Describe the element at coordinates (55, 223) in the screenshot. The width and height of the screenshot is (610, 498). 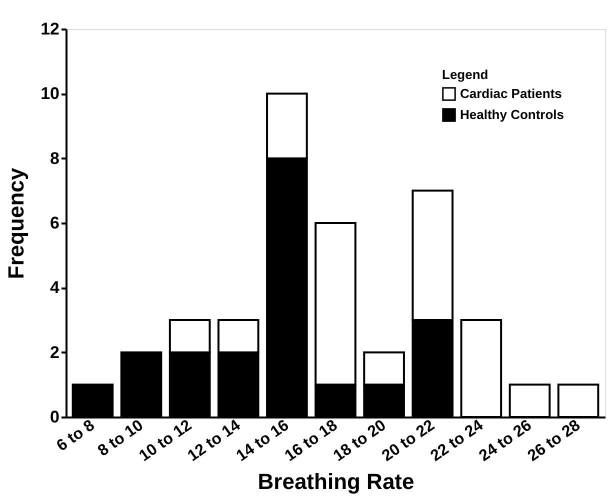
I see `y-tick-label: 6` at that location.